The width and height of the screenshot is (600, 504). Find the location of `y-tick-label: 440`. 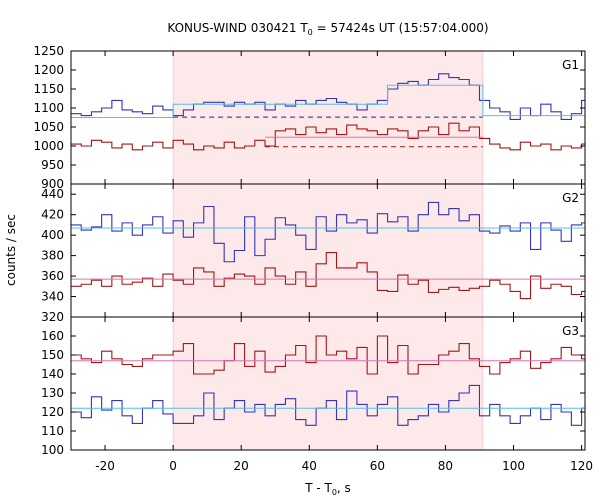

y-tick-label: 440 is located at coordinates (52, 194).